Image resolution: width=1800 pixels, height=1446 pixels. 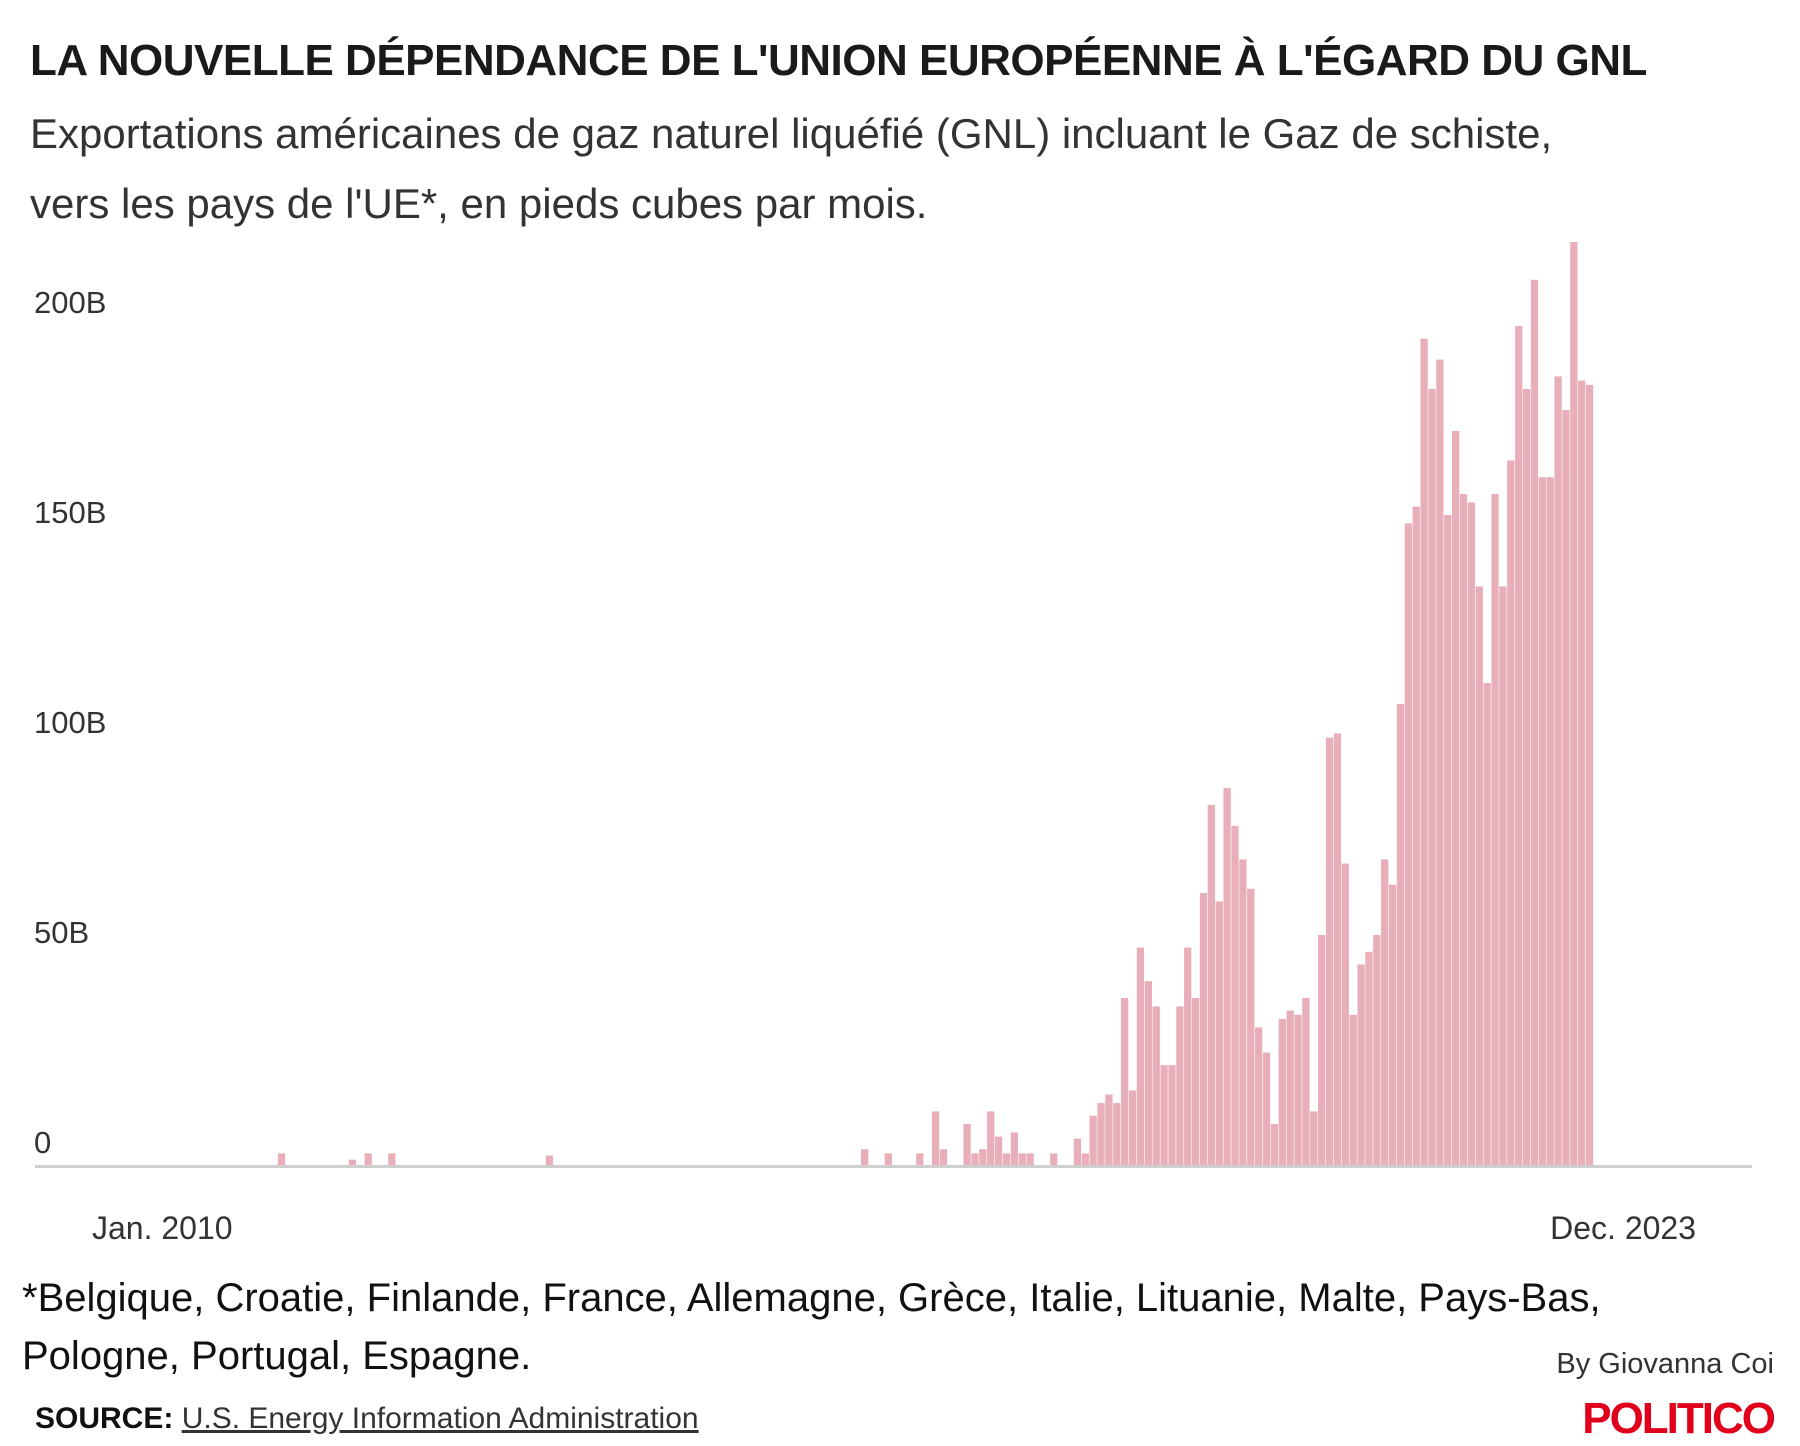 I want to click on byline: By Giovanna Coi, so click(x=1665, y=1364).